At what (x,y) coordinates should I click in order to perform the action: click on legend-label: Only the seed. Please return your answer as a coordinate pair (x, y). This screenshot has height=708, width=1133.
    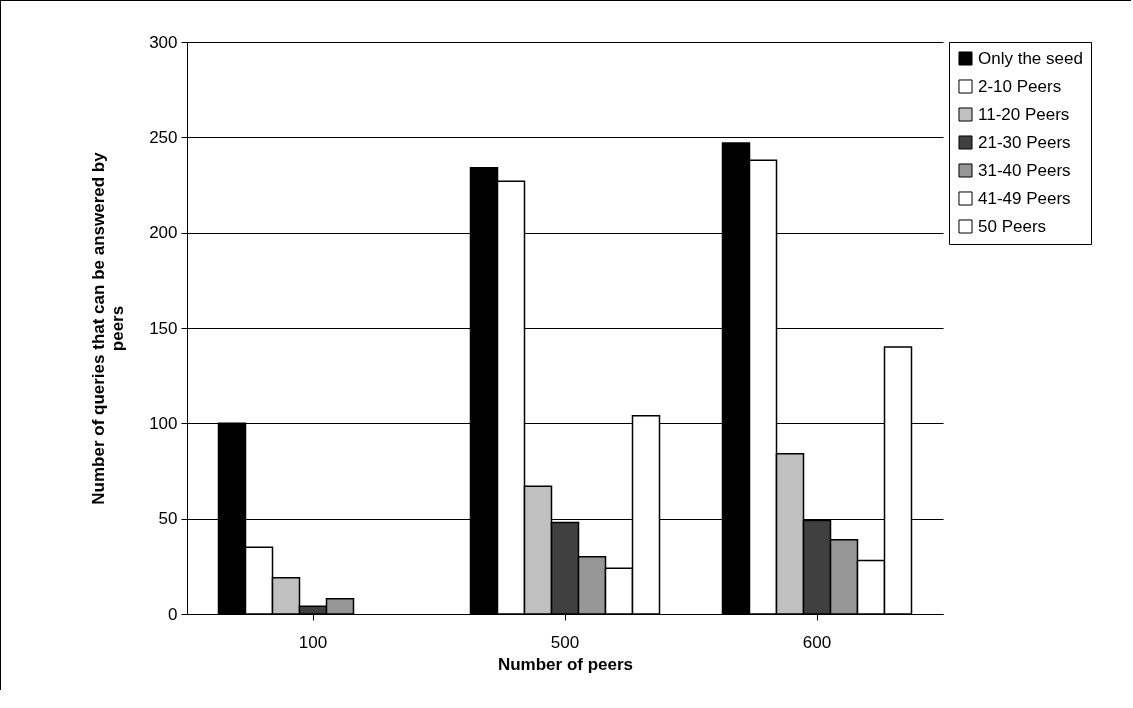
    Looking at the image, I should click on (1030, 58).